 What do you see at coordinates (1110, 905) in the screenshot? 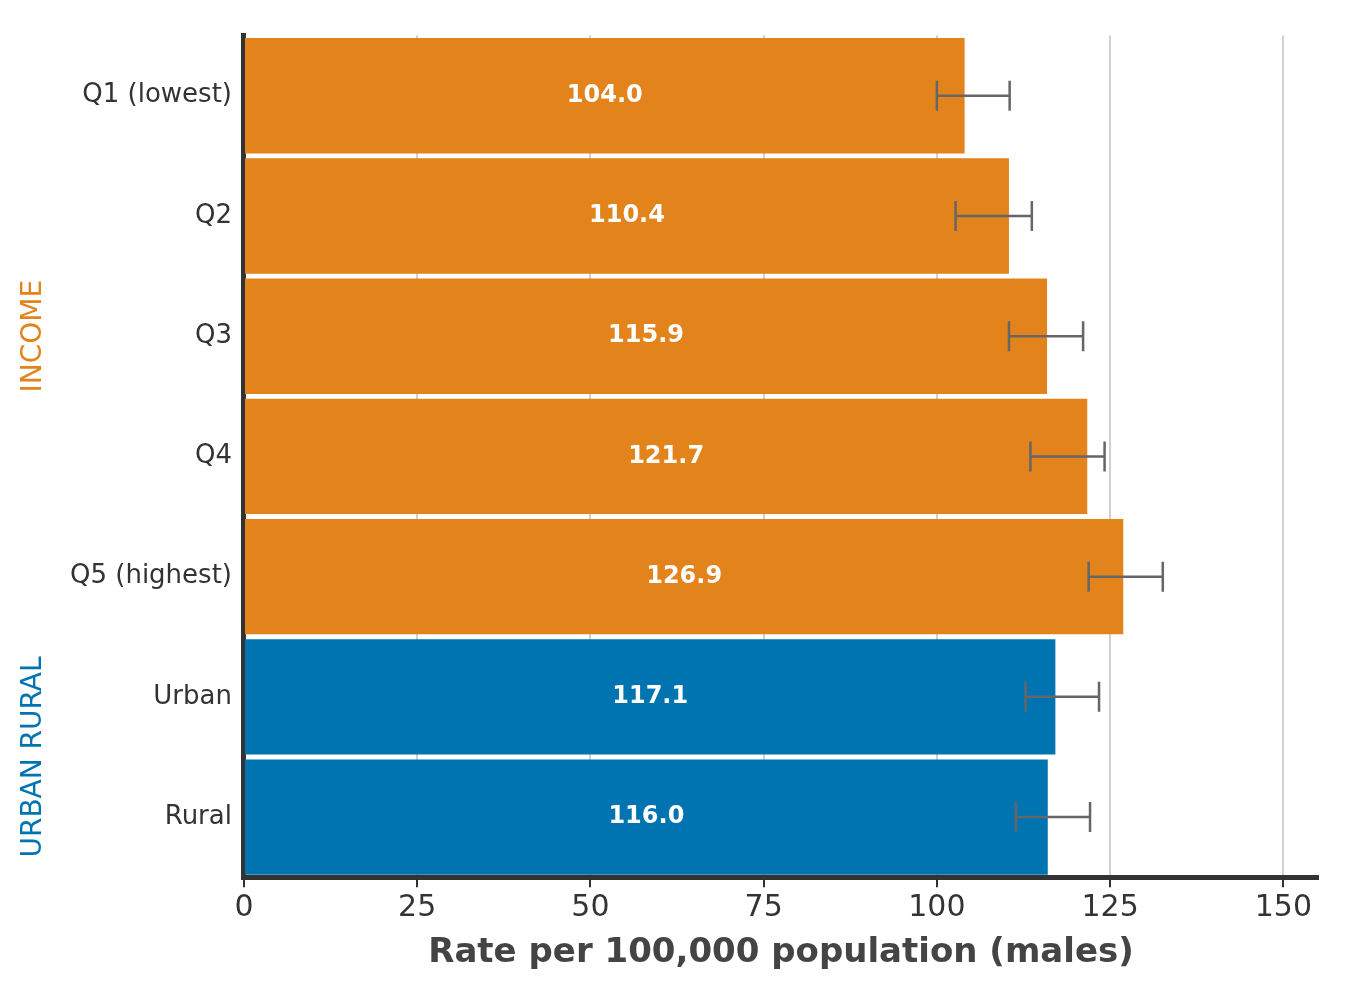
I see `x-tick-label: 125` at bounding box center [1110, 905].